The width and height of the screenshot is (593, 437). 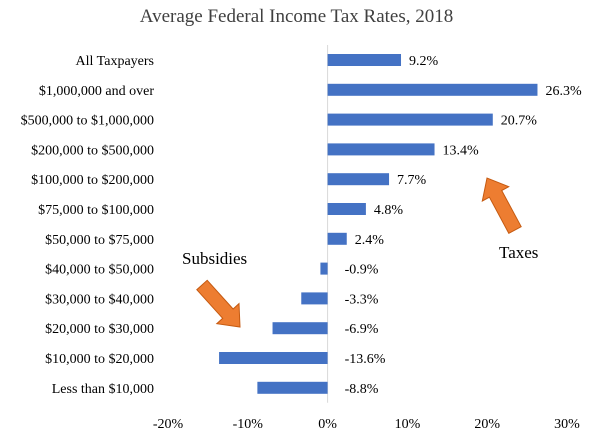 I want to click on data-label: -0.9%, so click(x=362, y=270).